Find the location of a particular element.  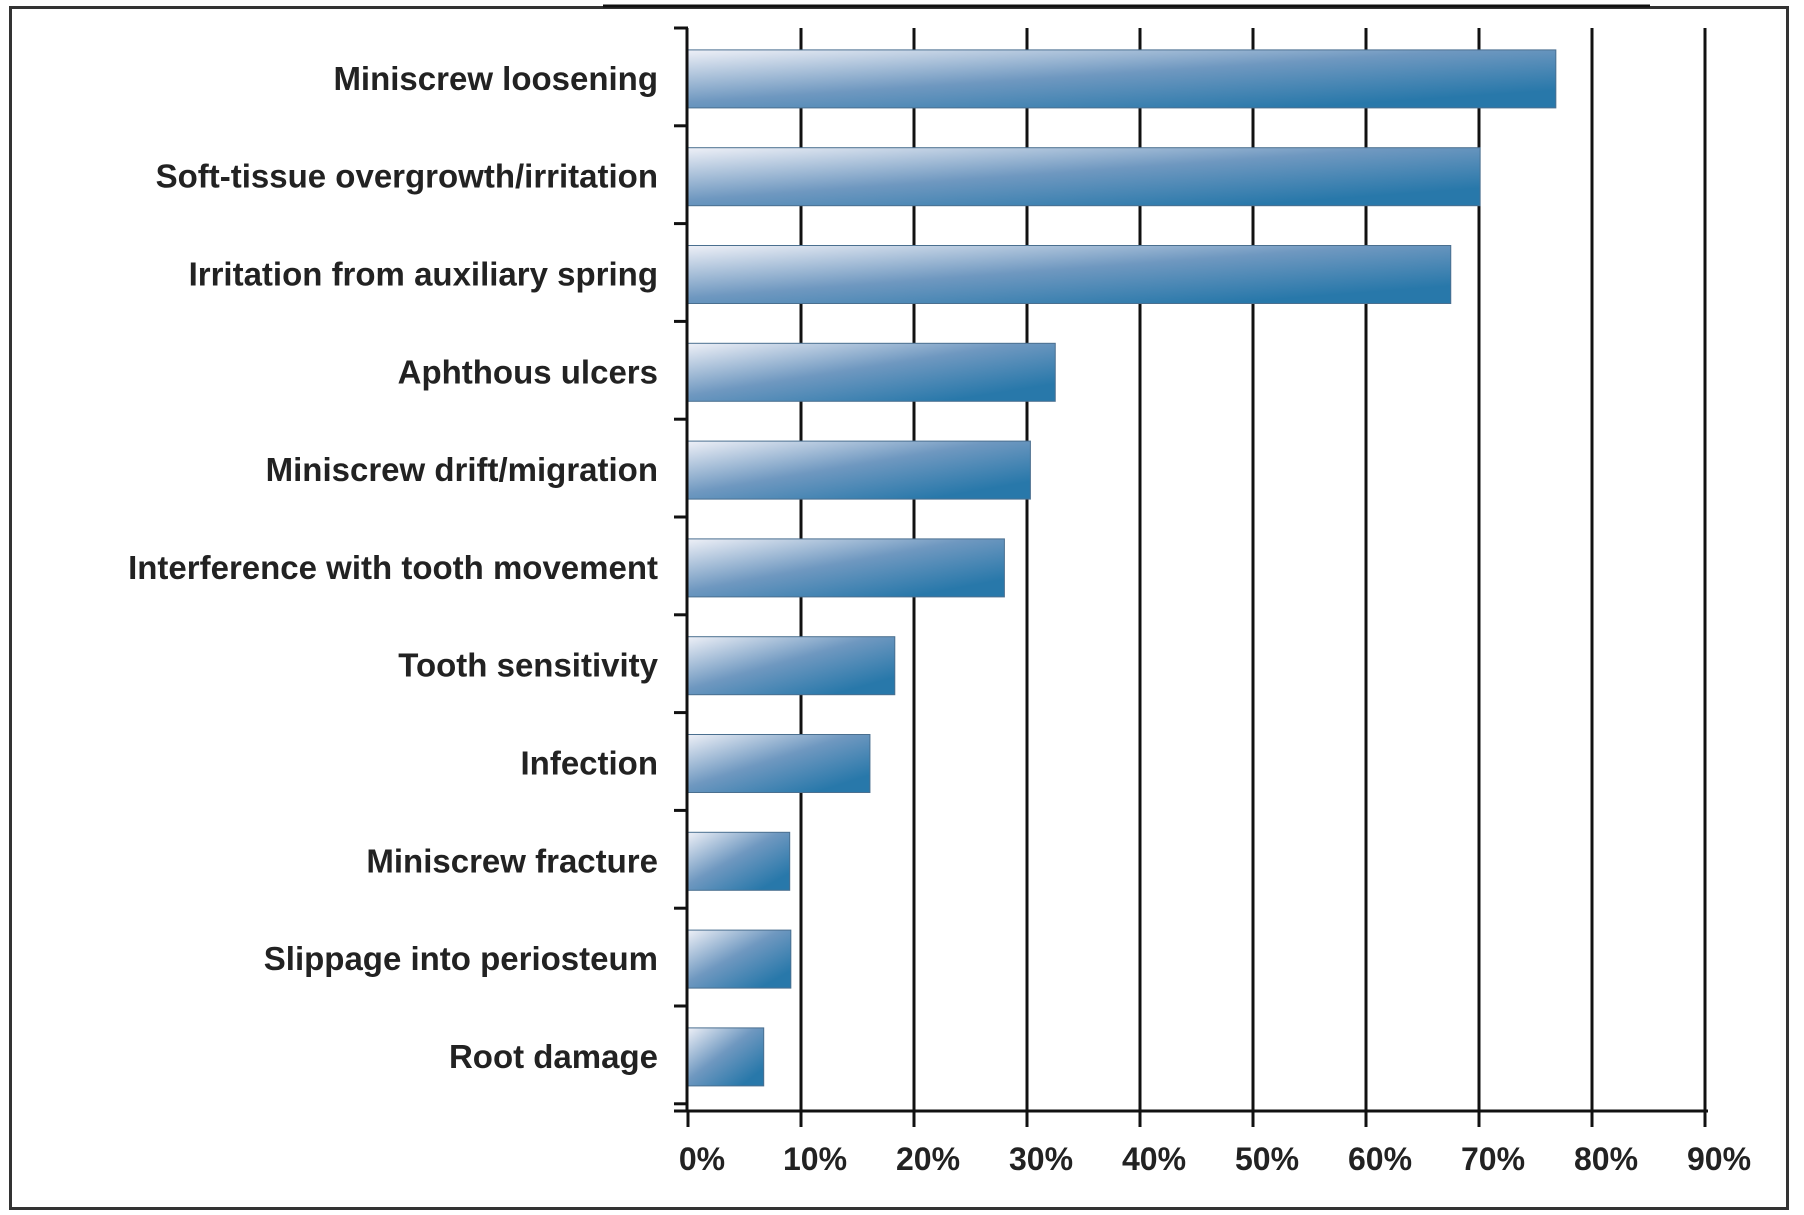

x-tick-label: 0% is located at coordinates (702, 1159).